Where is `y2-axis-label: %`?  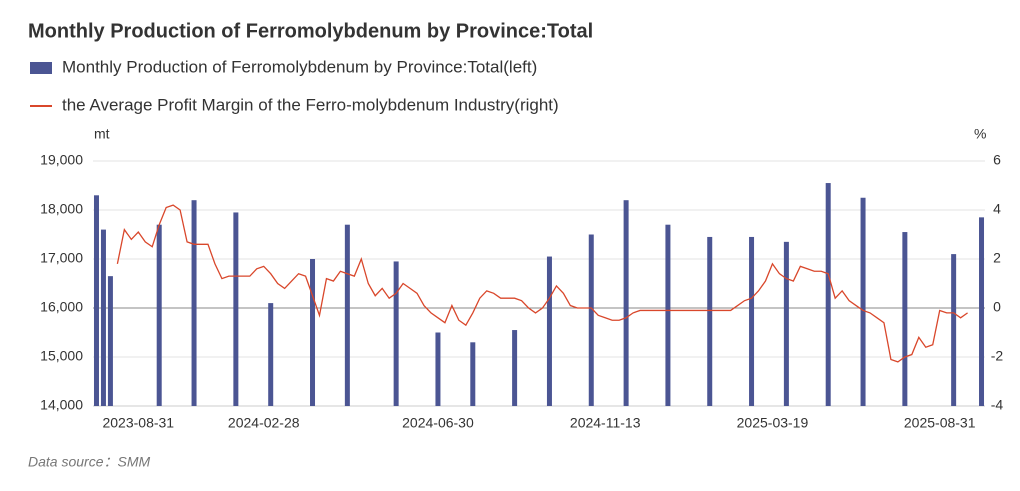 y2-axis-label: % is located at coordinates (980, 134).